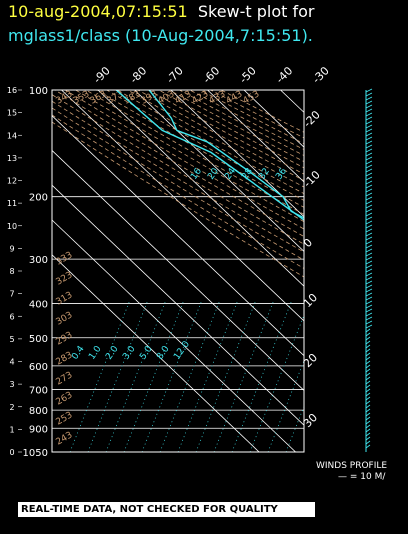 This screenshot has height=534, width=408. Describe the element at coordinates (284, 75) in the screenshot. I see `isotherm-label: -40` at that location.